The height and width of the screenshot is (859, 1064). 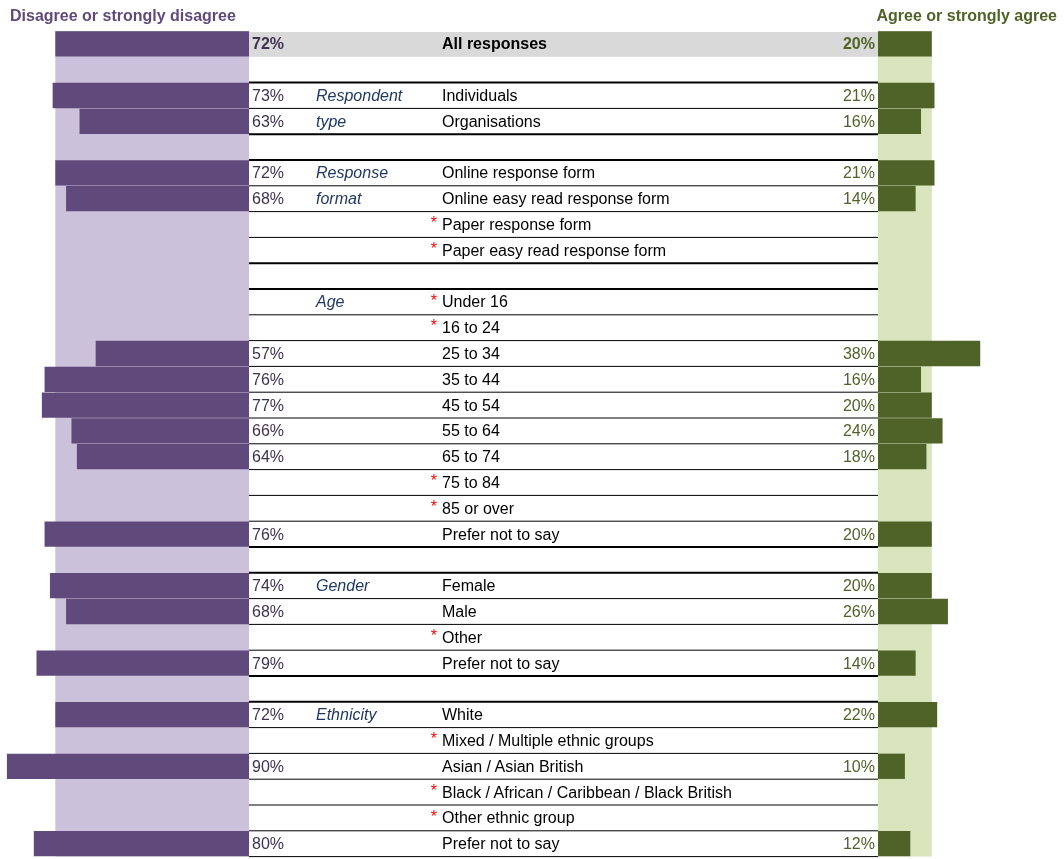 What do you see at coordinates (462, 637) in the screenshot?
I see `y-tick-label: Other` at bounding box center [462, 637].